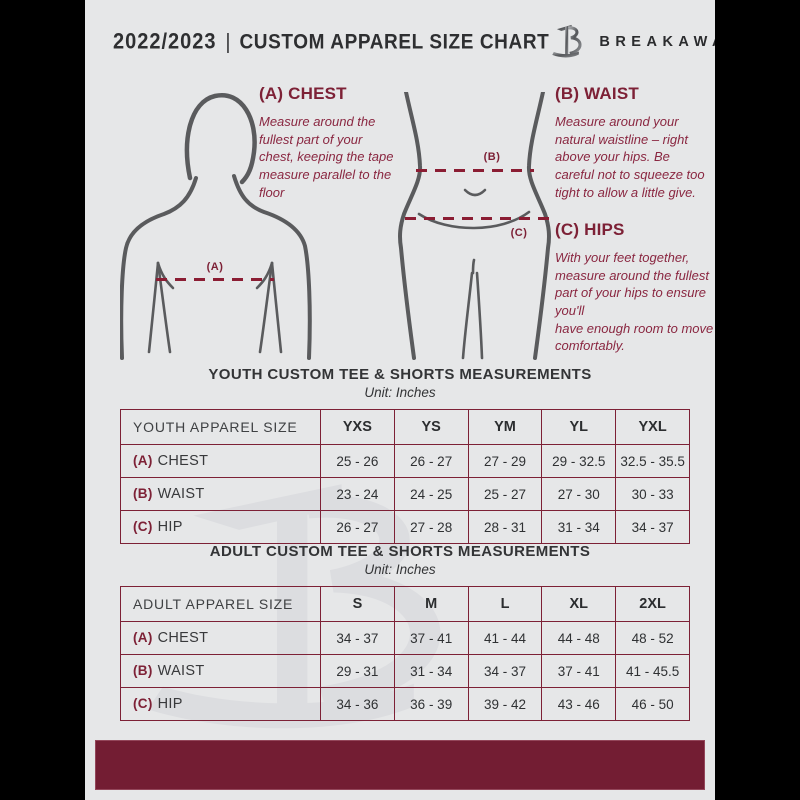 This screenshot has height=800, width=800. I want to click on size-column-header: YXS, so click(357, 427).